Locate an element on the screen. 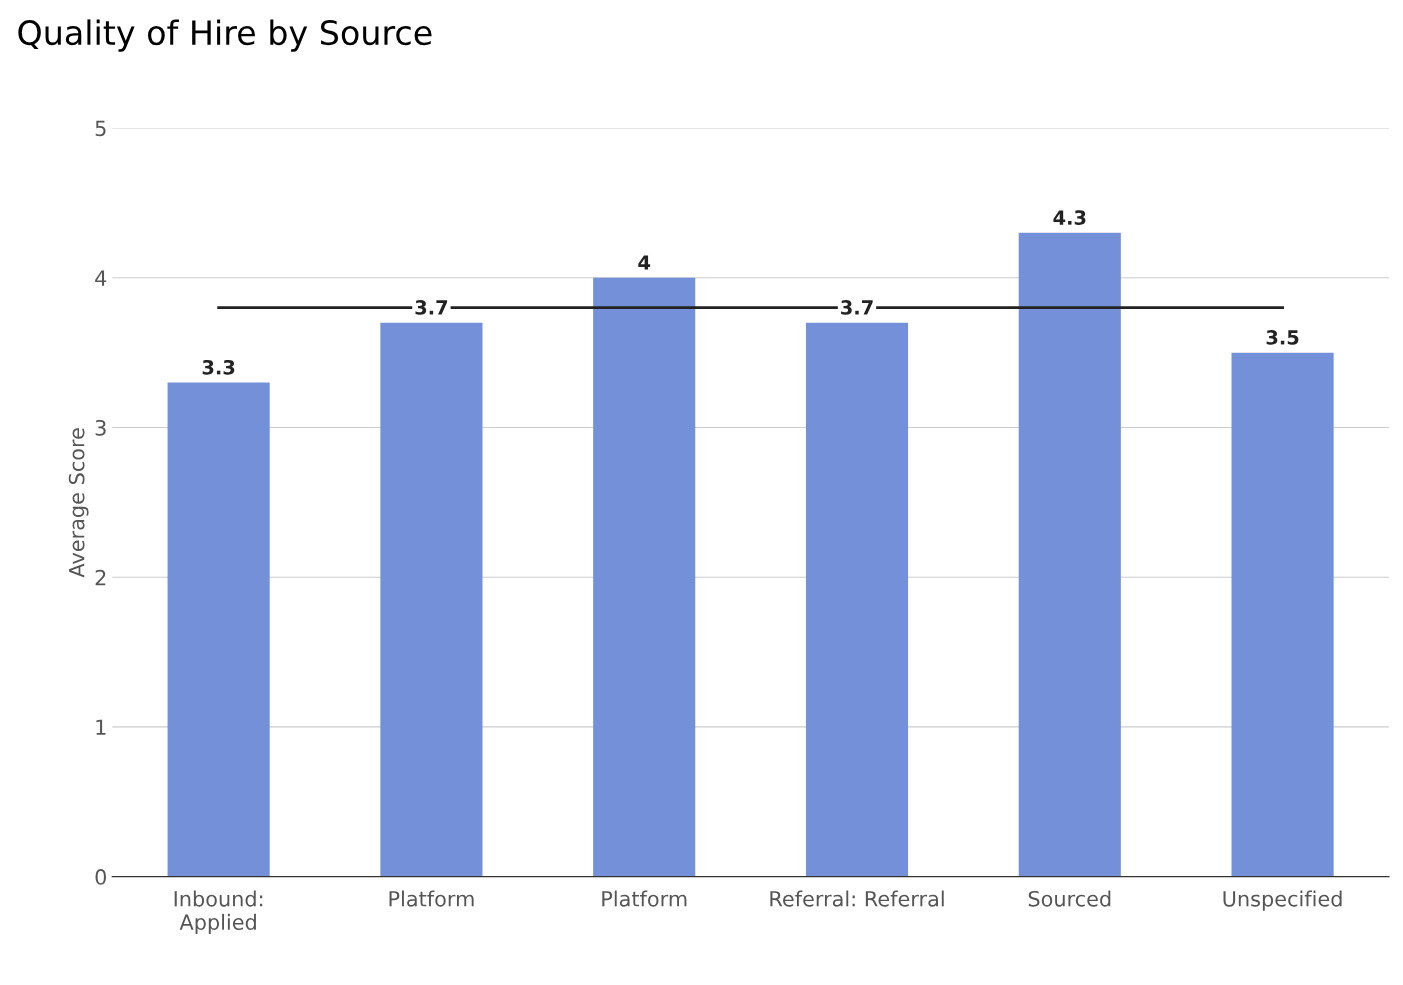 The image size is (1403, 985). x-tick-label: Unspecified is located at coordinates (1282, 900).